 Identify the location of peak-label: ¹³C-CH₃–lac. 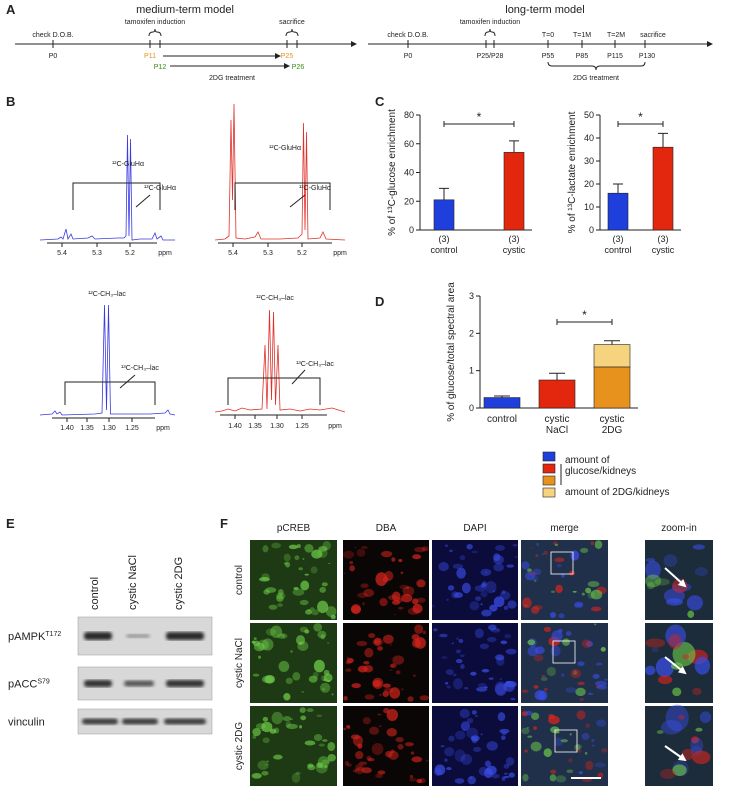
(140, 368).